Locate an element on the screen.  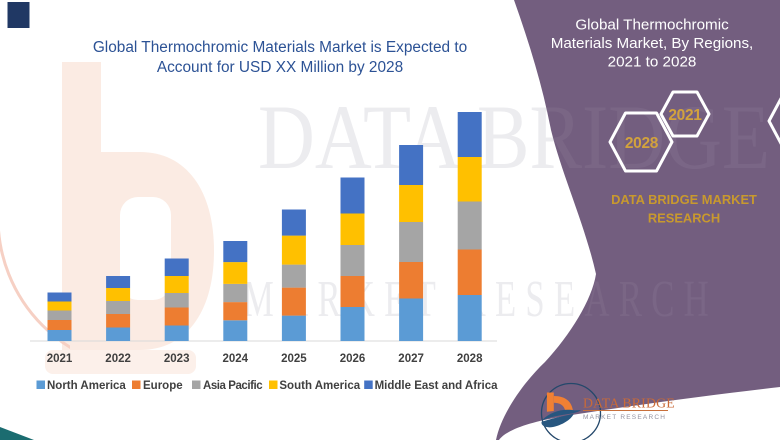
svg-text: South America is located at coordinates (319, 386).